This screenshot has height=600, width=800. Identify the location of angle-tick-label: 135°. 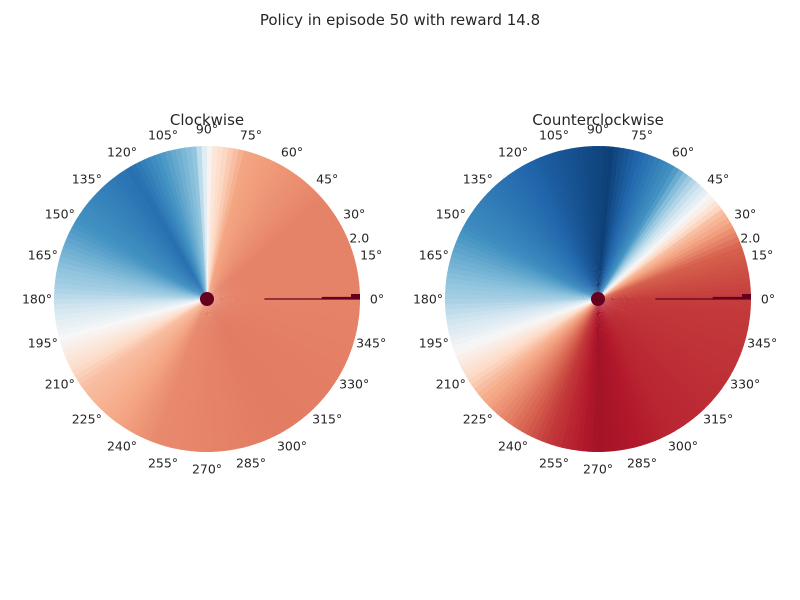
(87, 178).